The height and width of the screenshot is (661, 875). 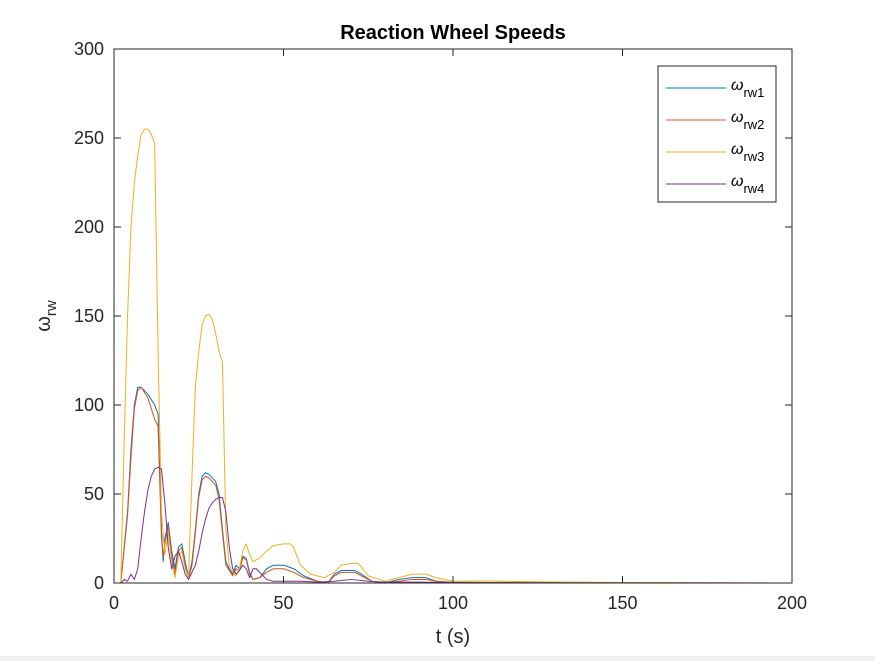 I want to click on x-tick-label: 150, so click(x=622, y=603).